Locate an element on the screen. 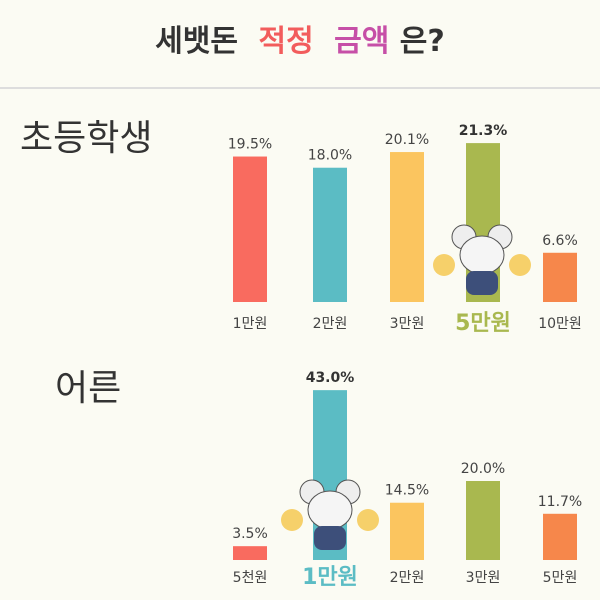 The height and width of the screenshot is (600, 600). value-label: 21.3% is located at coordinates (483, 131).